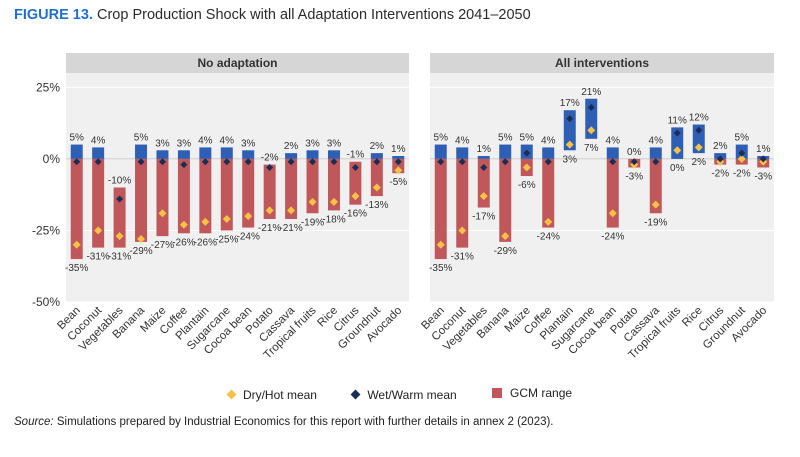  I want to click on chart-legend: Dry/Hot mean Wet/Warm mean GCM range, so click(400, 394).